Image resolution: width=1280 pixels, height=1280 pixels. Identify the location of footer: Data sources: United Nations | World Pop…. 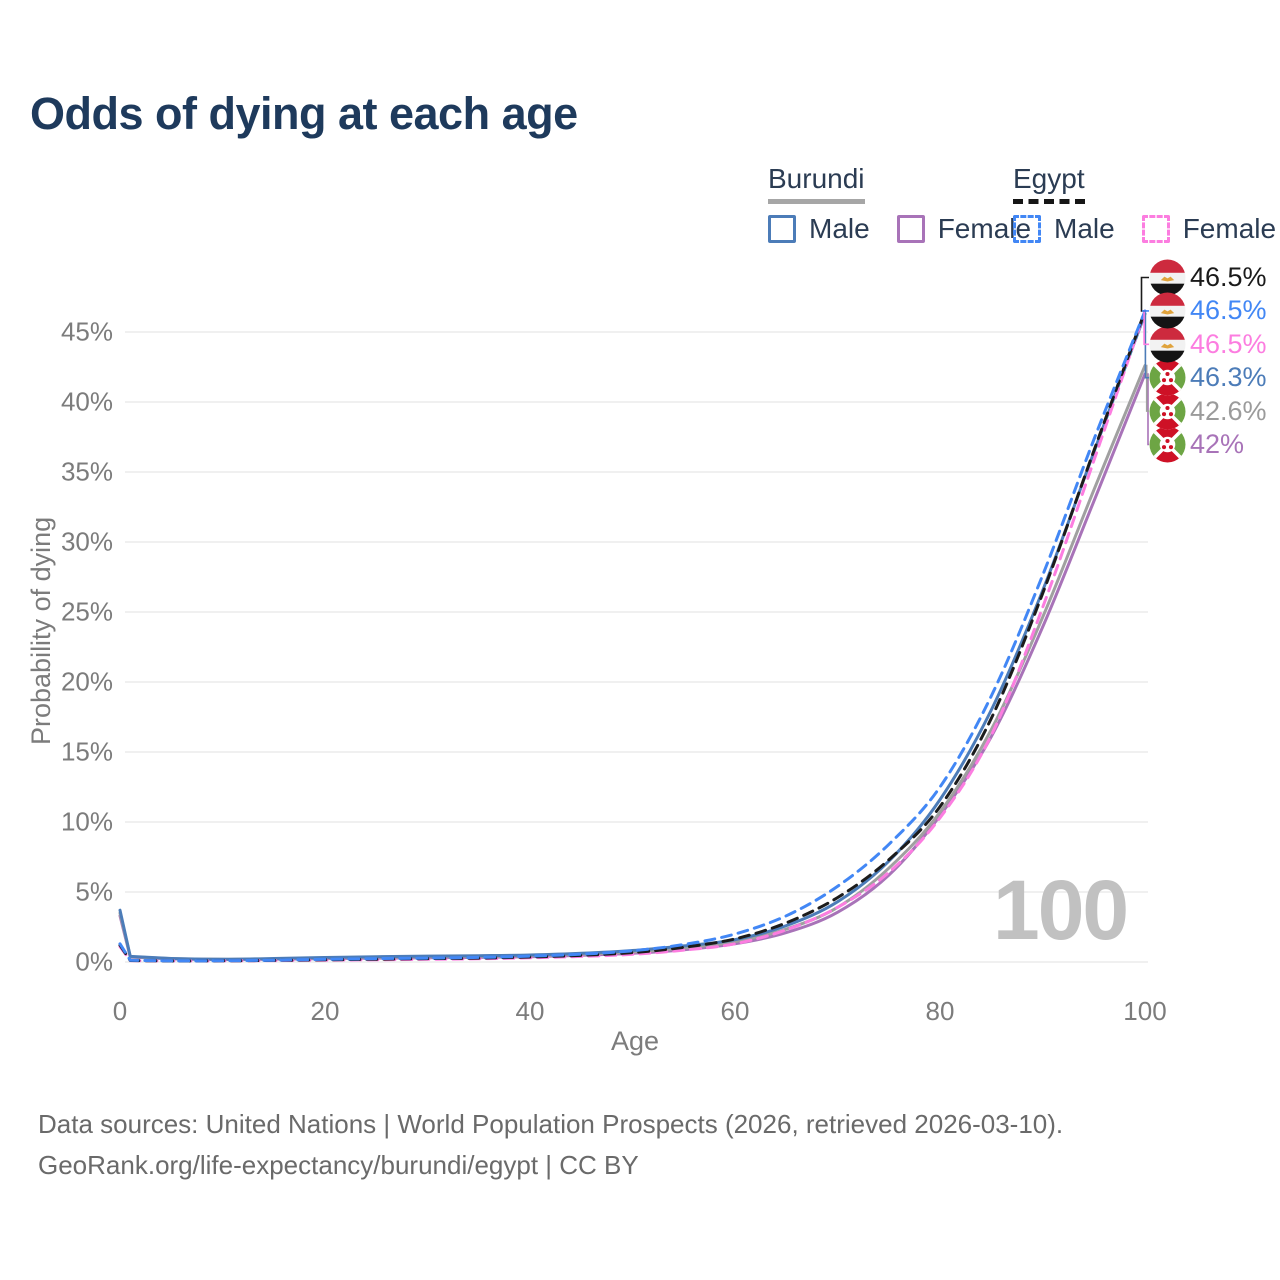
(550, 1145).